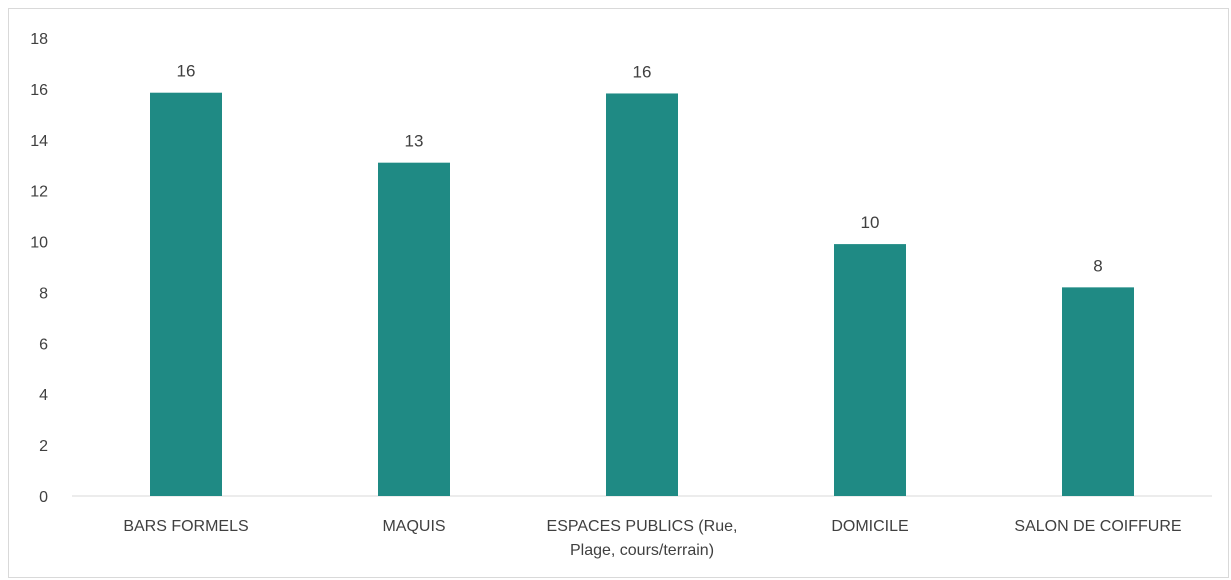  Describe the element at coordinates (642, 550) in the screenshot. I see `category-label-line: Plage, cours/terrain)` at that location.